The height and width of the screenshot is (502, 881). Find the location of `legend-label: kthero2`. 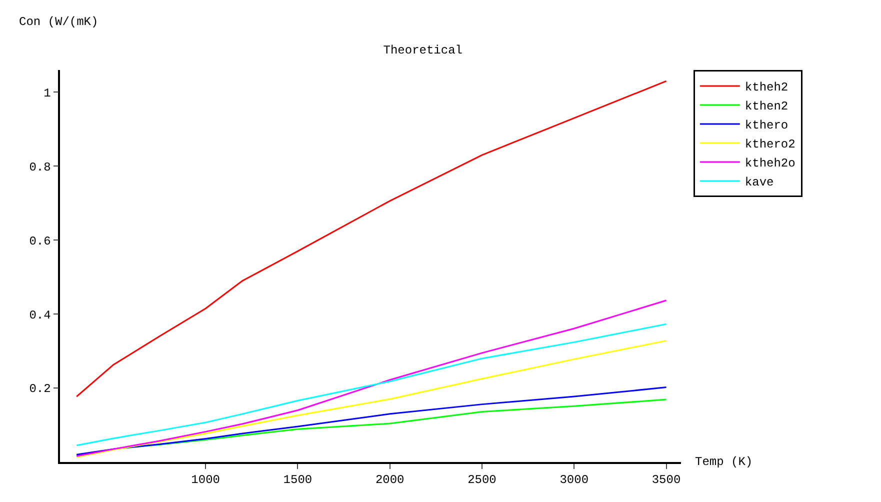

legend-label: kthero2 is located at coordinates (770, 145).